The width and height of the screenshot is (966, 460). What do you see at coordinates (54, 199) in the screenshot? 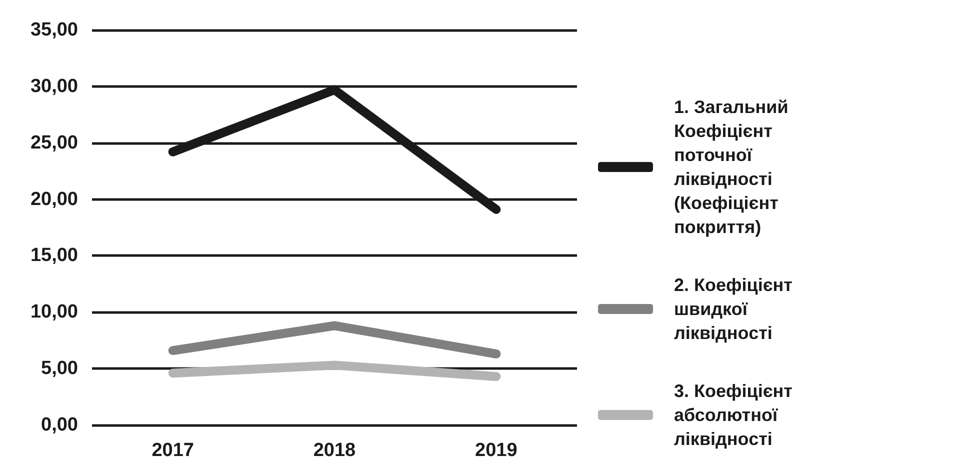
I see `y-tick-label: 20,00` at bounding box center [54, 199].